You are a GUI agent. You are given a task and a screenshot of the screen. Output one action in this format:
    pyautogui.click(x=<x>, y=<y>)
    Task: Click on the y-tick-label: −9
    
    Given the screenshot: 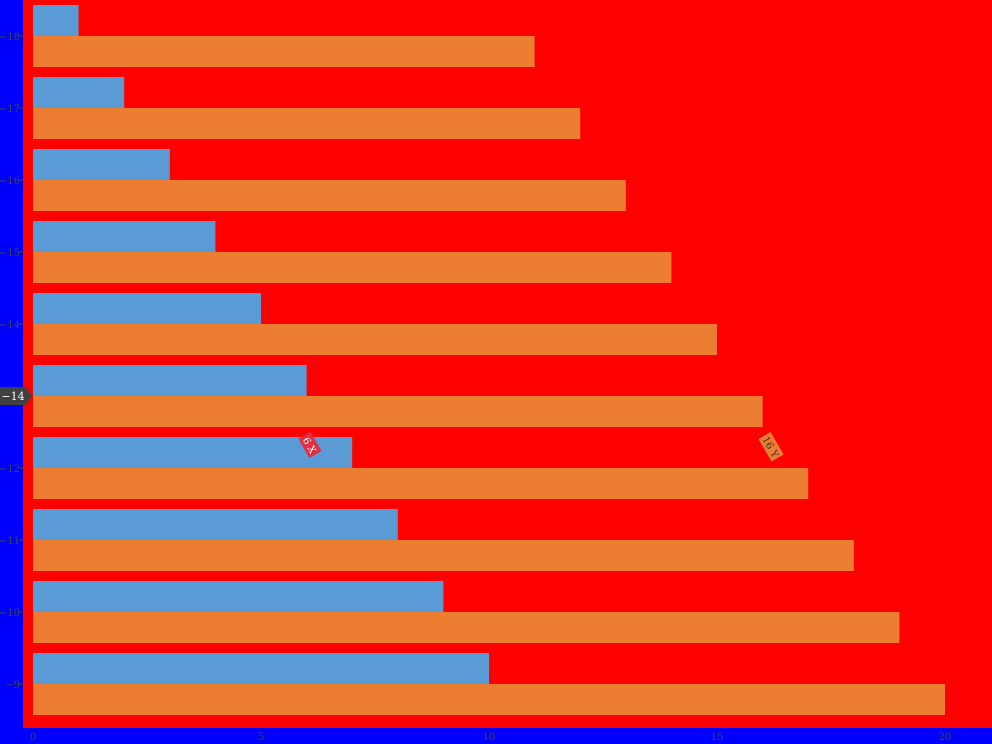 What is the action you would take?
    pyautogui.click(x=12, y=685)
    